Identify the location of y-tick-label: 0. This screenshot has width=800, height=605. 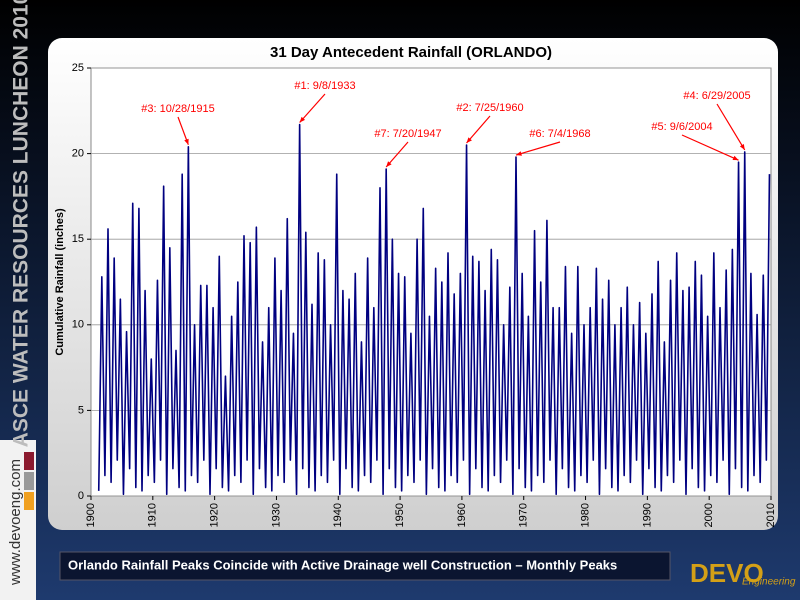
(81, 496).